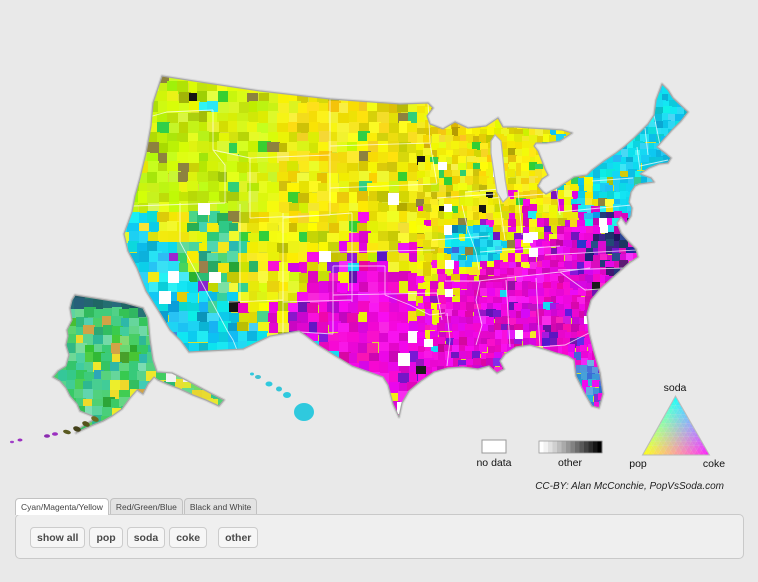 The width and height of the screenshot is (758, 582). Describe the element at coordinates (714, 464) in the screenshot. I see `svg-text: coke` at that location.